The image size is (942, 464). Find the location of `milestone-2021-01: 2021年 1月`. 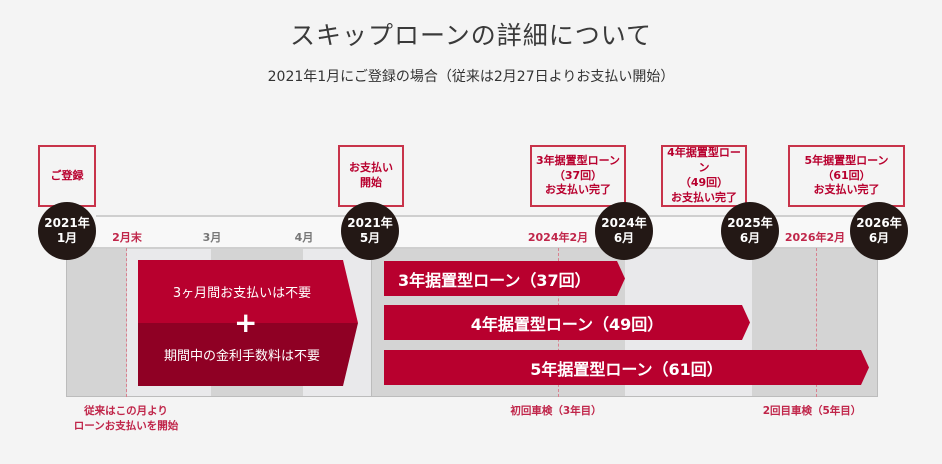

milestone-2021-01: 2021年 1月 is located at coordinates (67, 231).